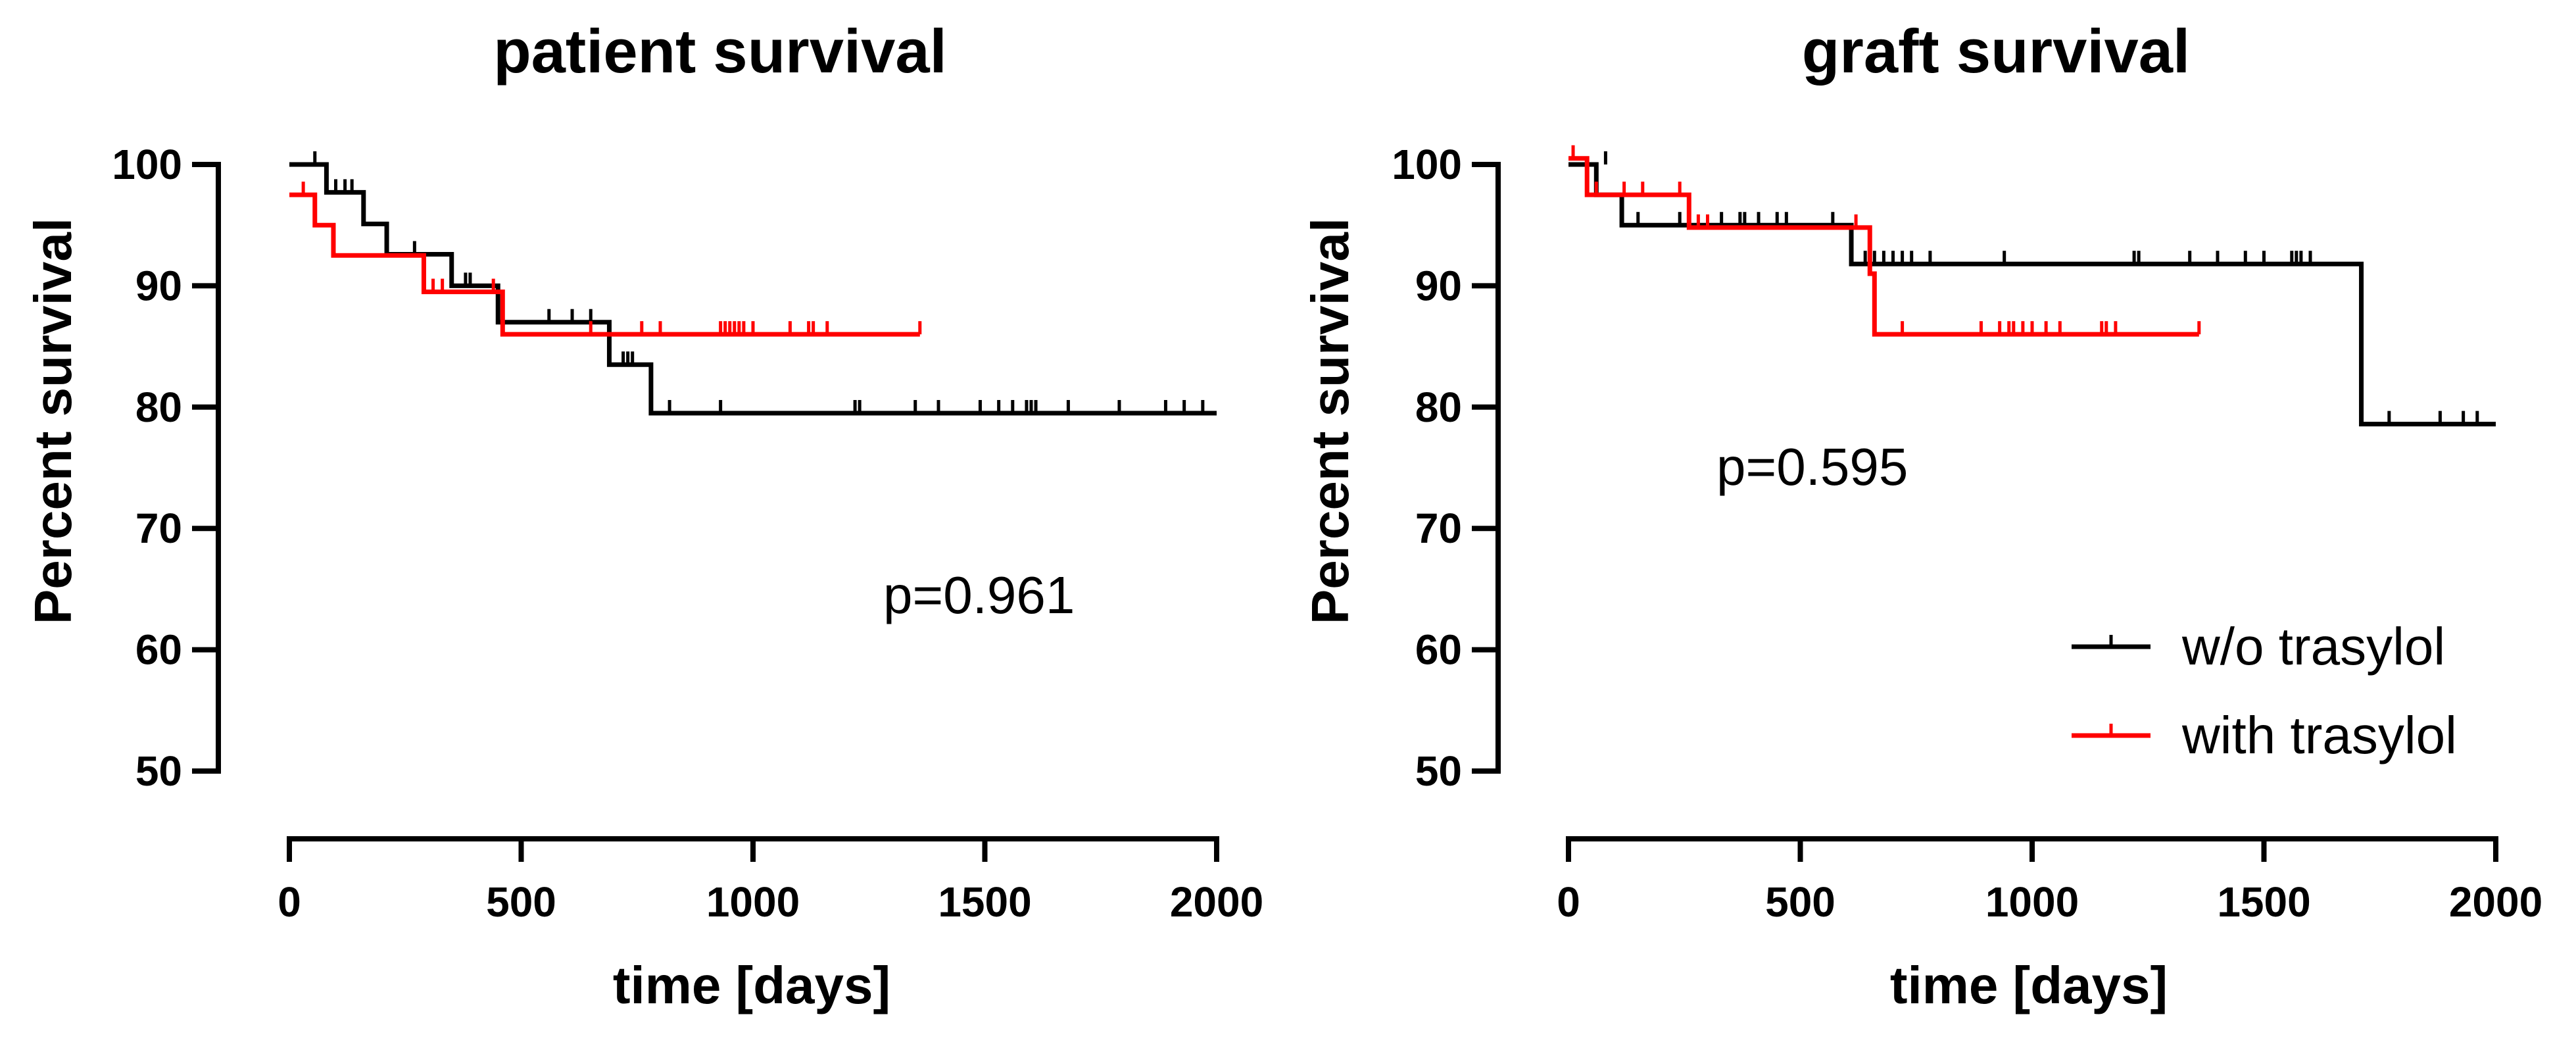 This screenshot has height=1050, width=2576. What do you see at coordinates (2264, 690) in the screenshot?
I see `legend: w/o trasylol with trasylol` at bounding box center [2264, 690].